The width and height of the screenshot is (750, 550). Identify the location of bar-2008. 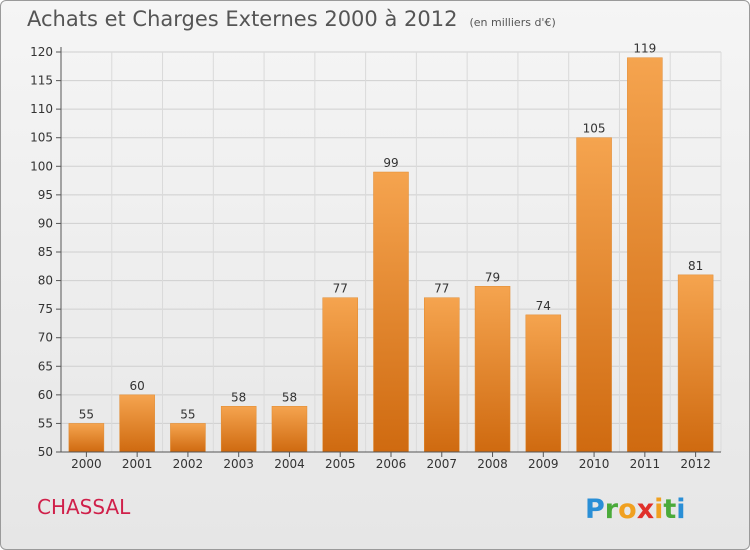
(492, 369).